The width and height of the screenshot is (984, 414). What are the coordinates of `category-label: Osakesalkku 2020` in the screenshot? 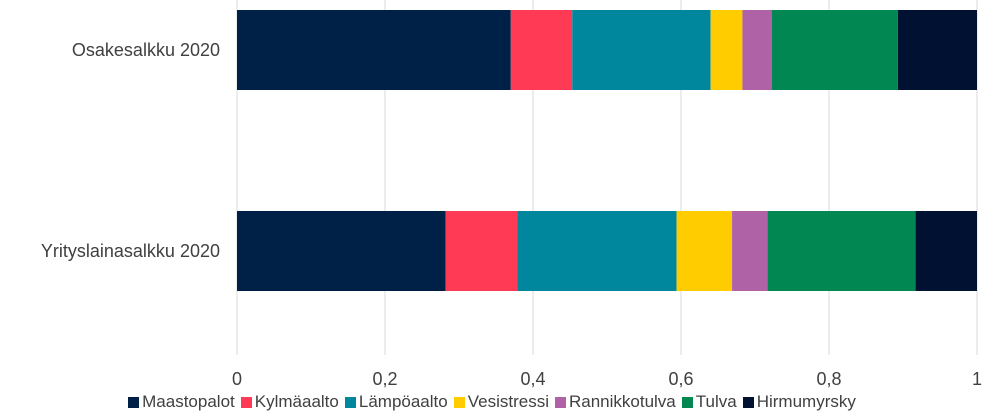 It's located at (146, 50).